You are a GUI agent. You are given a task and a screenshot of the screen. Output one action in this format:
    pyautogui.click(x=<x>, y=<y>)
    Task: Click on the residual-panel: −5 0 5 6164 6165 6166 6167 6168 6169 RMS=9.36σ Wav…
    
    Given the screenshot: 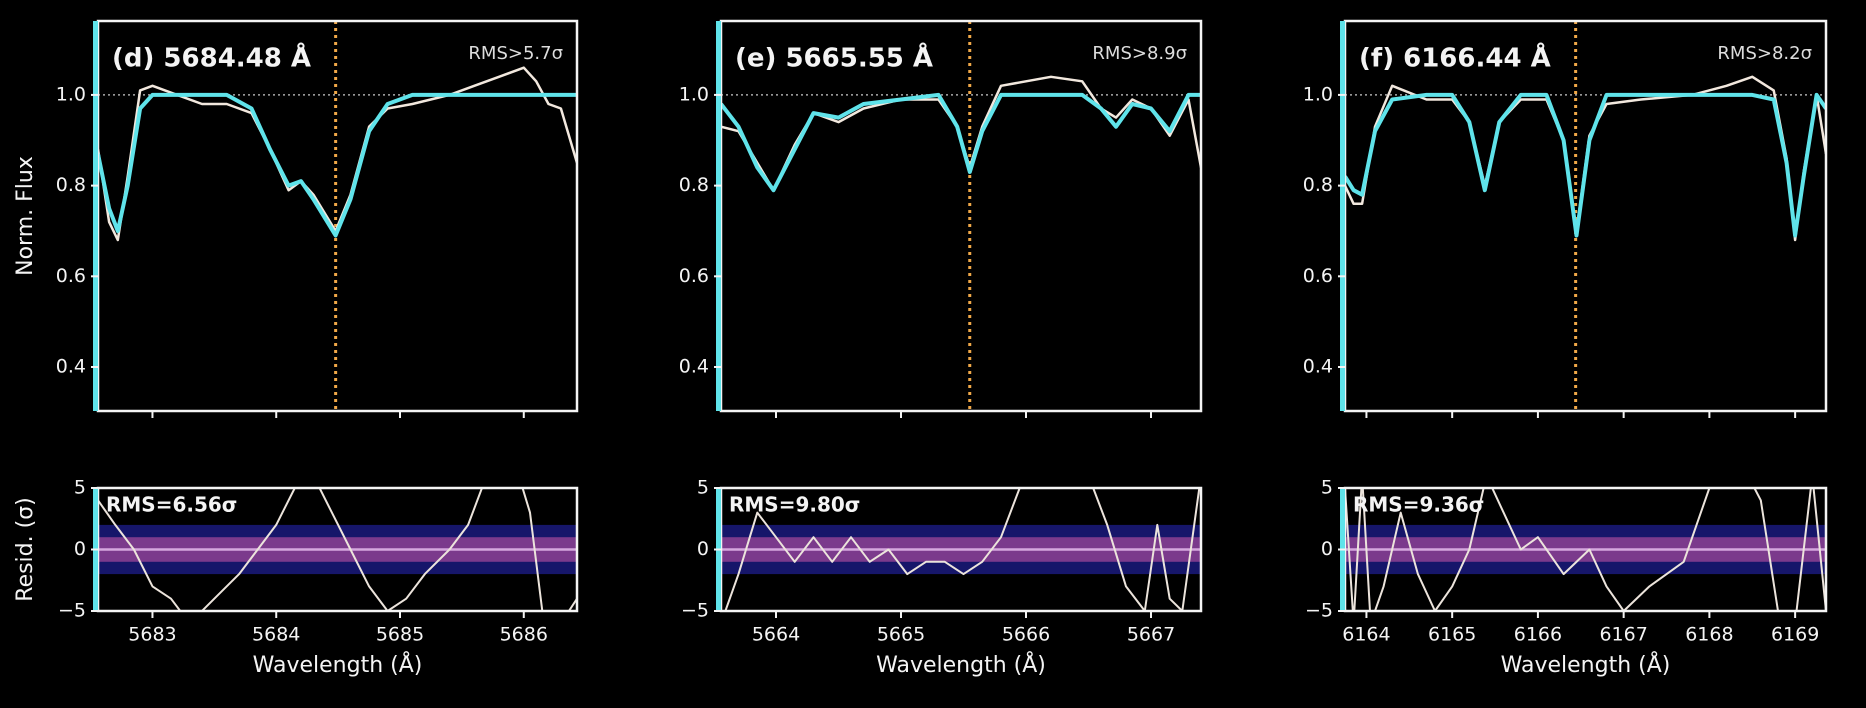 What is the action you would take?
    pyautogui.click(x=1566, y=577)
    